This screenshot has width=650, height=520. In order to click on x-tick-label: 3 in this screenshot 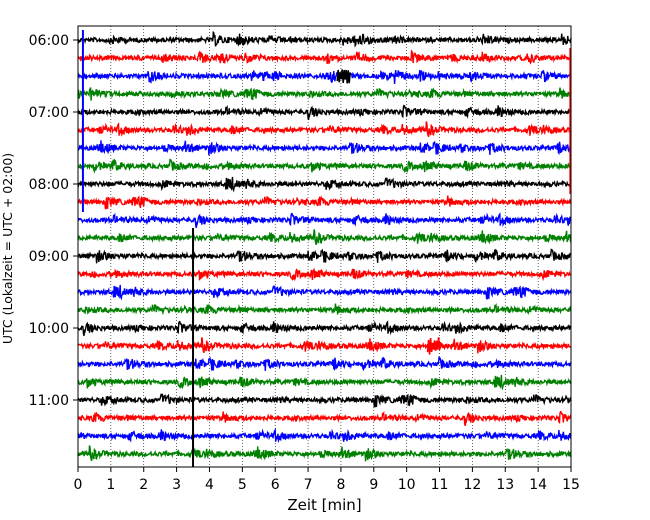, I will do `click(176, 485)`.